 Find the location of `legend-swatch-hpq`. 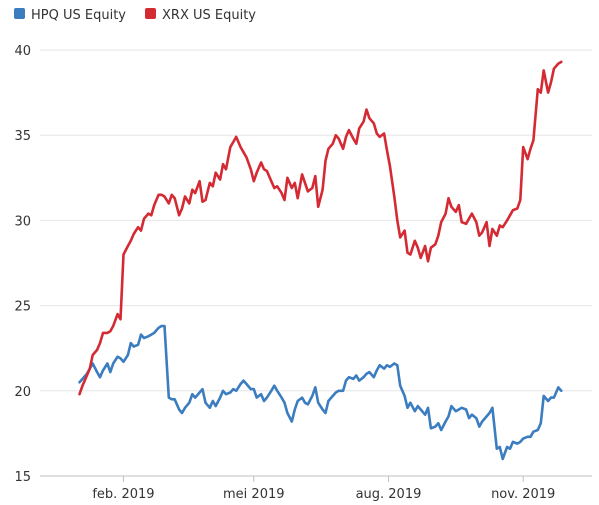

legend-swatch-hpq is located at coordinates (19, 13).